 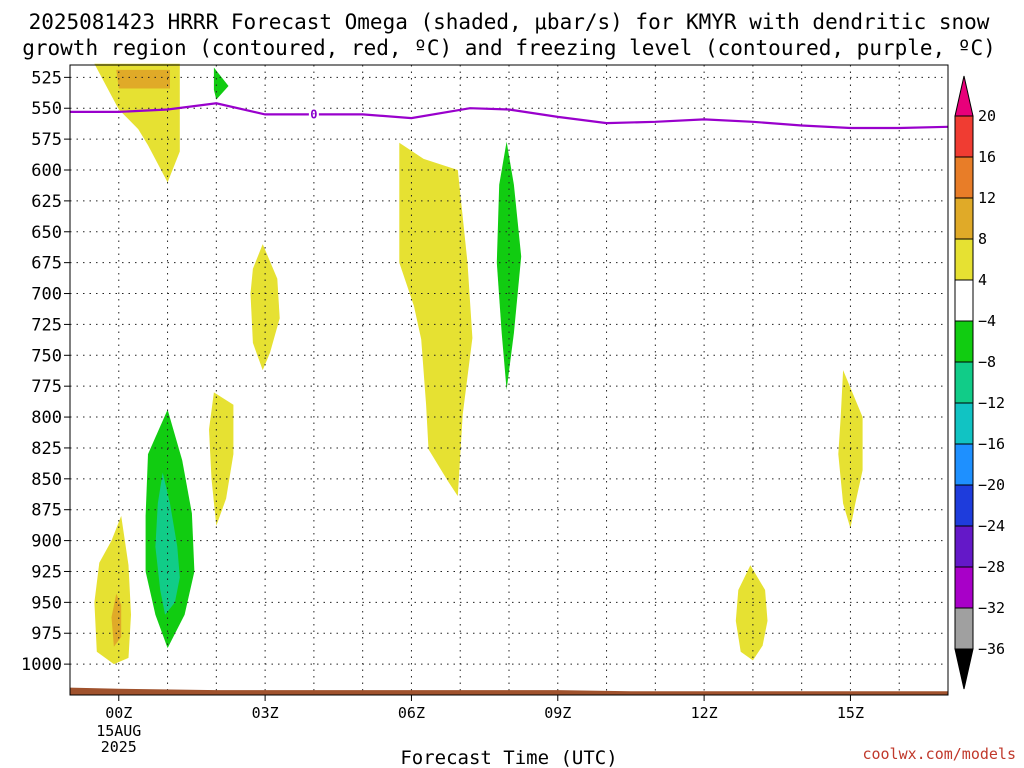 What do you see at coordinates (987, 198) in the screenshot?
I see `colorbar-label-2: 12` at bounding box center [987, 198].